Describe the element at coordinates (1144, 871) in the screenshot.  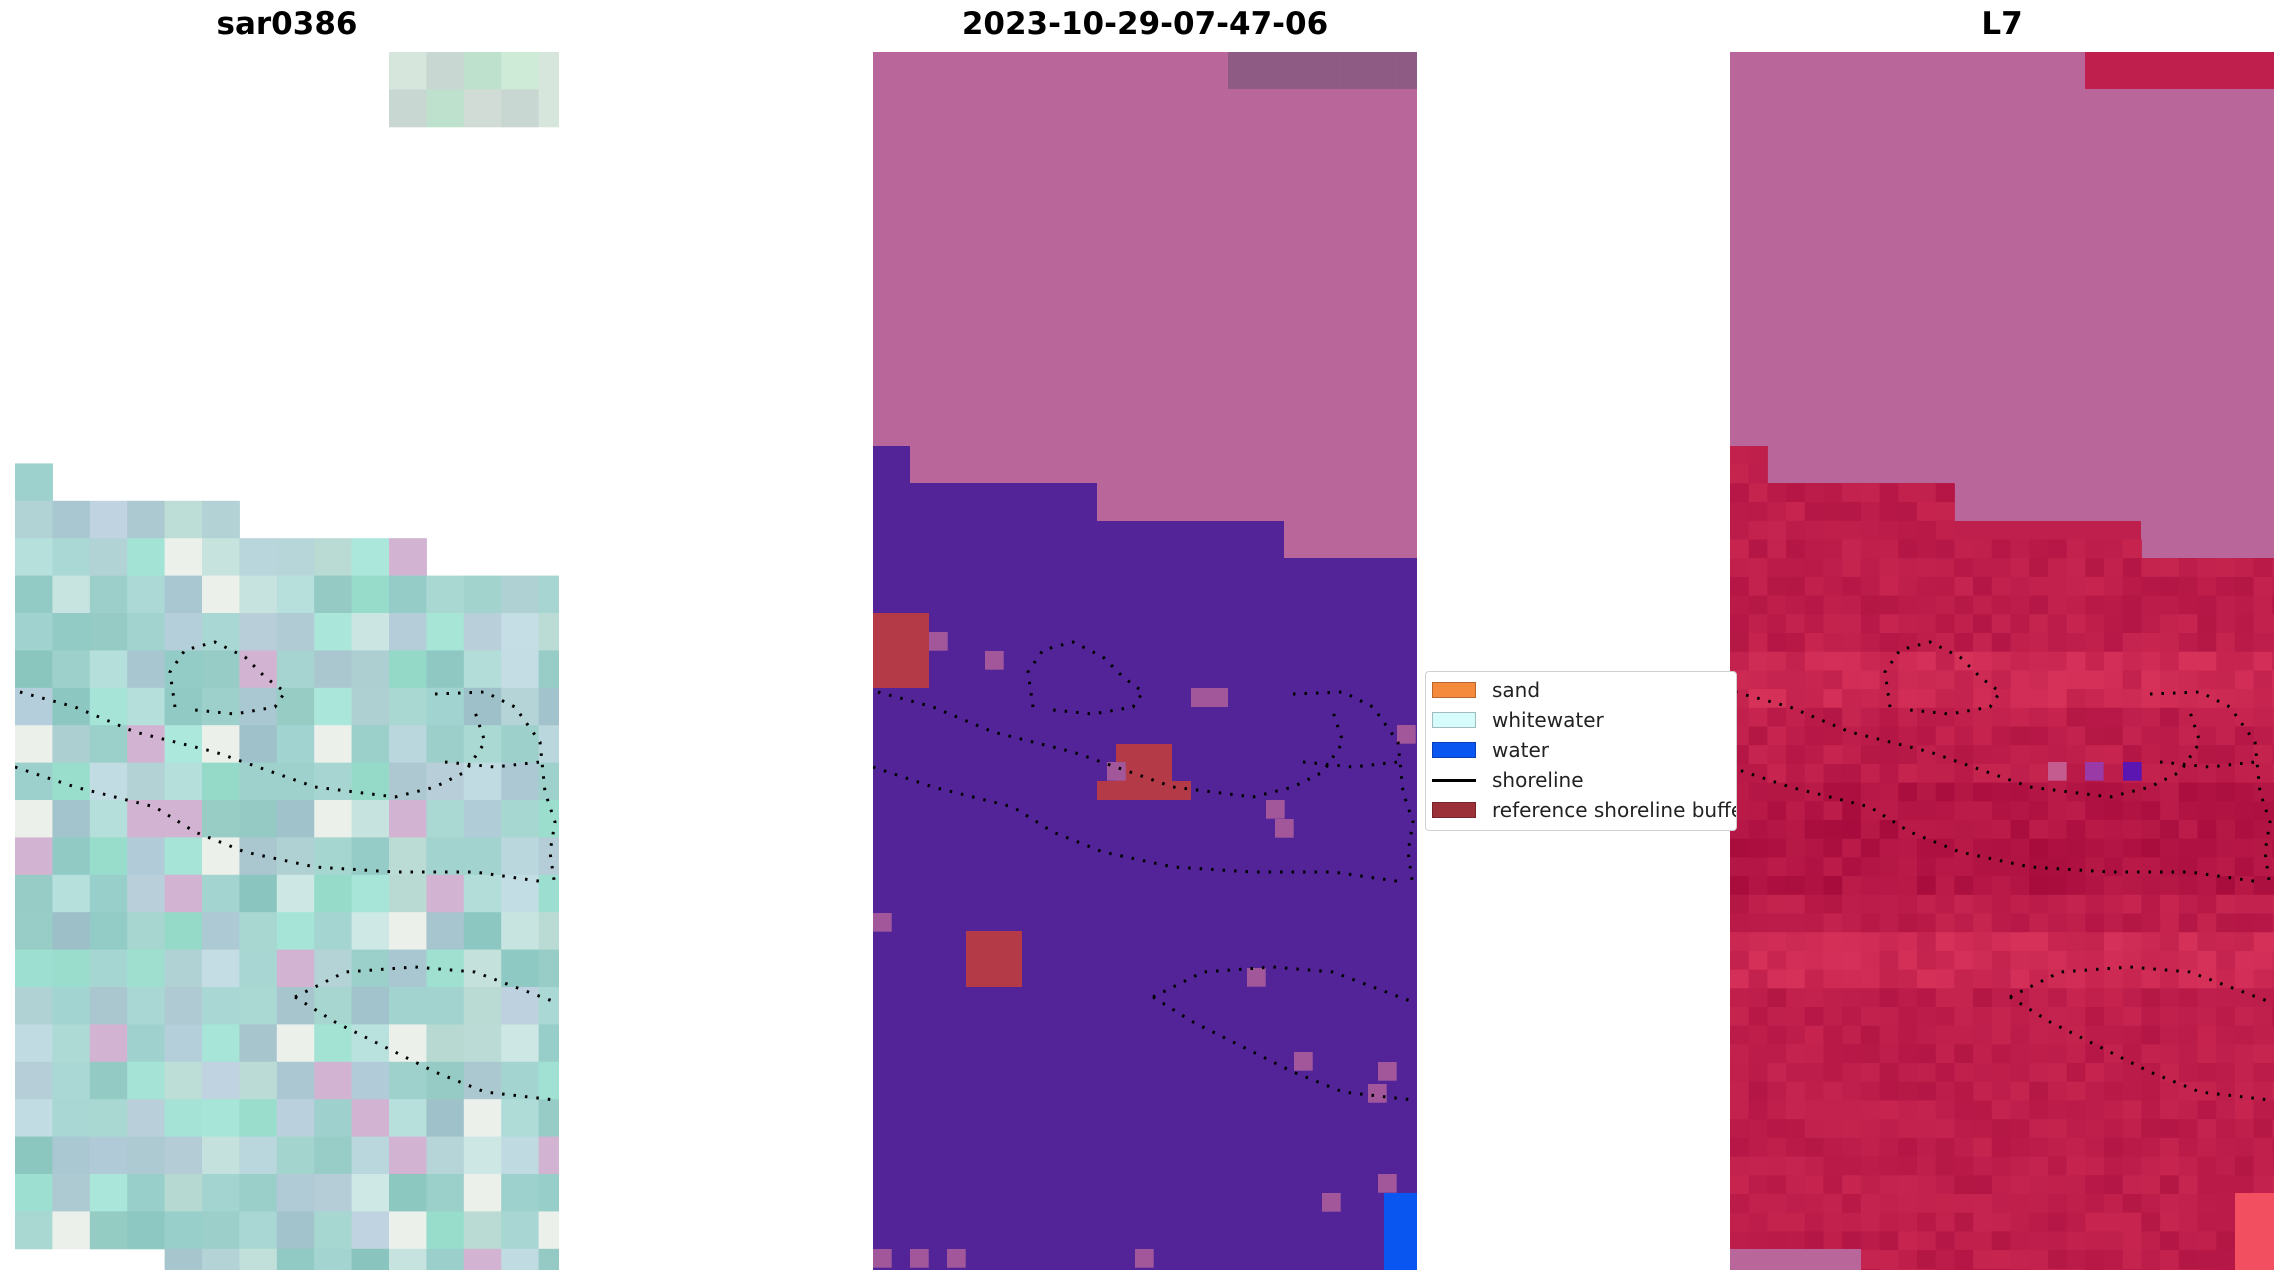
I see `shoreline-overlay` at that location.